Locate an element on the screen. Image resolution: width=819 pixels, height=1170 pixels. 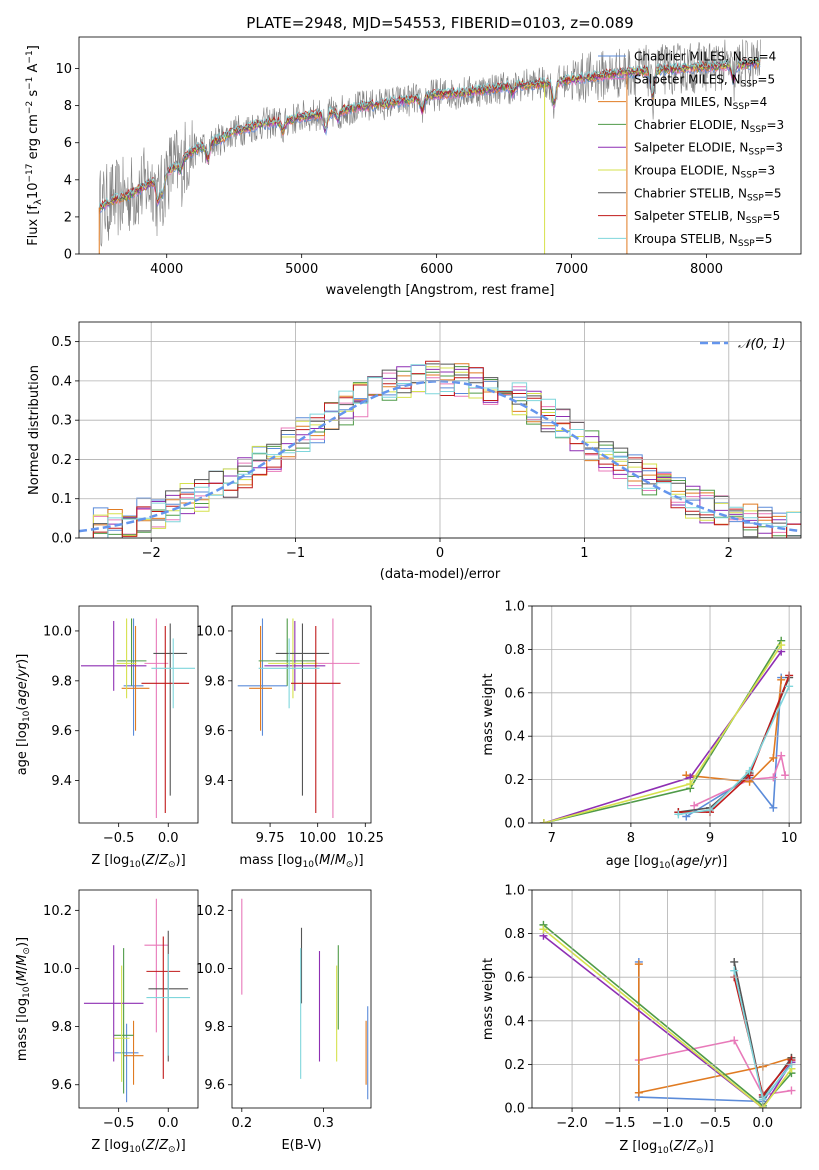
y-tick-label: 6 is located at coordinates (68, 143).